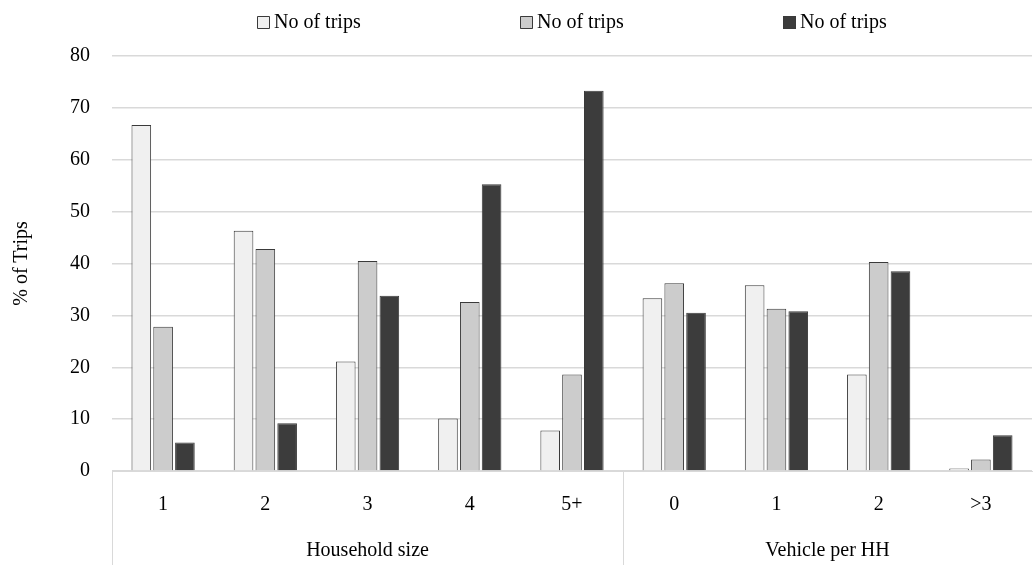  Describe the element at coordinates (827, 550) in the screenshot. I see `text: Vehicle per HH` at that location.